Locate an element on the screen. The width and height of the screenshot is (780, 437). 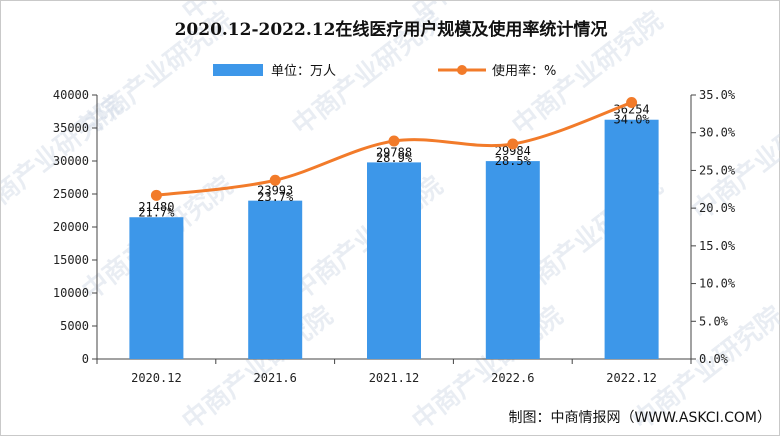
y-right-tick-label: 35.0% is located at coordinates (717, 95).